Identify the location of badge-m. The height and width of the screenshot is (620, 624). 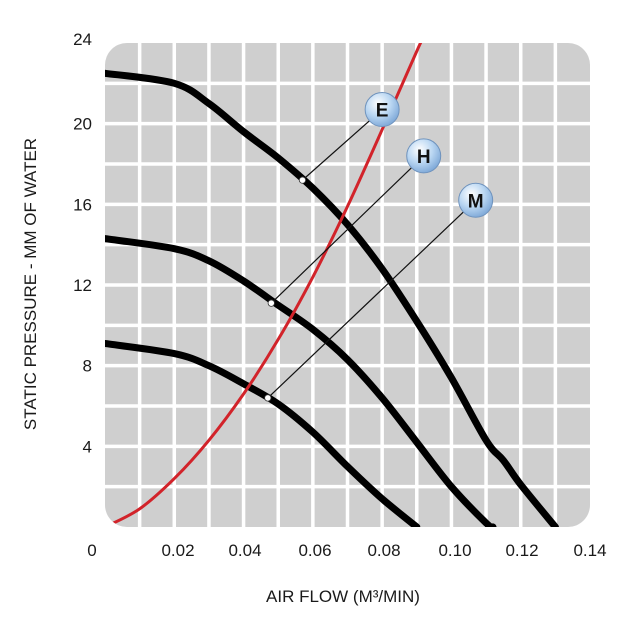
(476, 200).